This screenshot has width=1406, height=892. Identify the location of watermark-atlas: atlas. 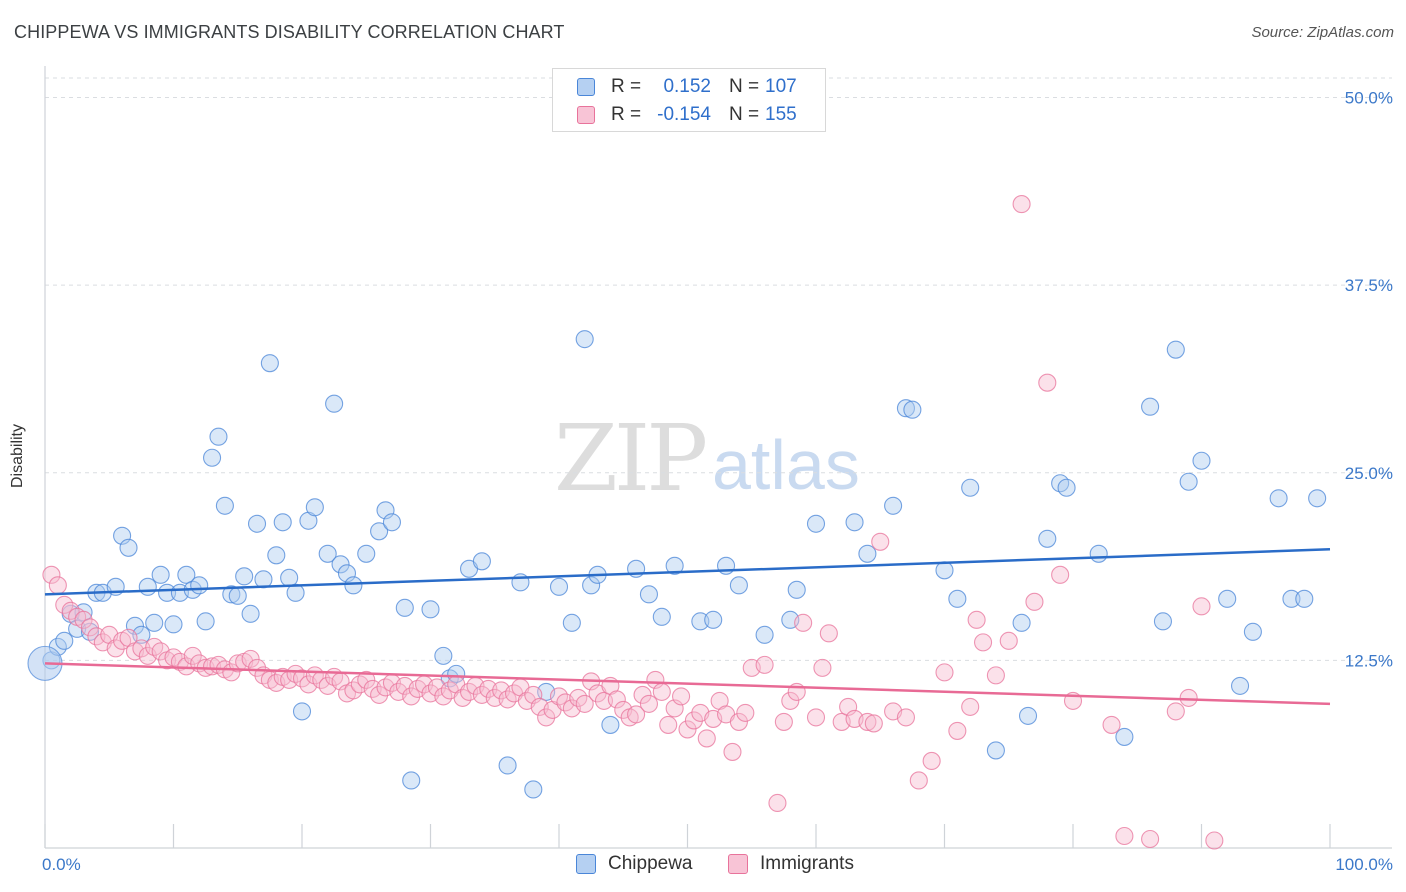
(786, 465).